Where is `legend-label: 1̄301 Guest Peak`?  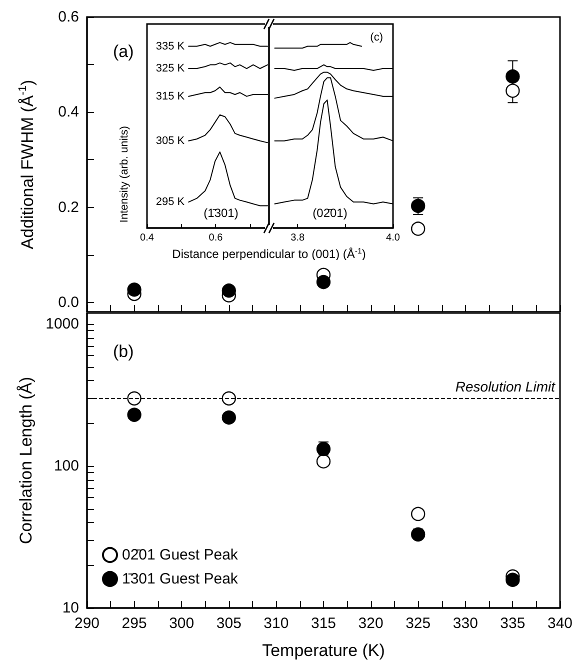 legend-label: 1̄301 Guest Peak is located at coordinates (180, 579).